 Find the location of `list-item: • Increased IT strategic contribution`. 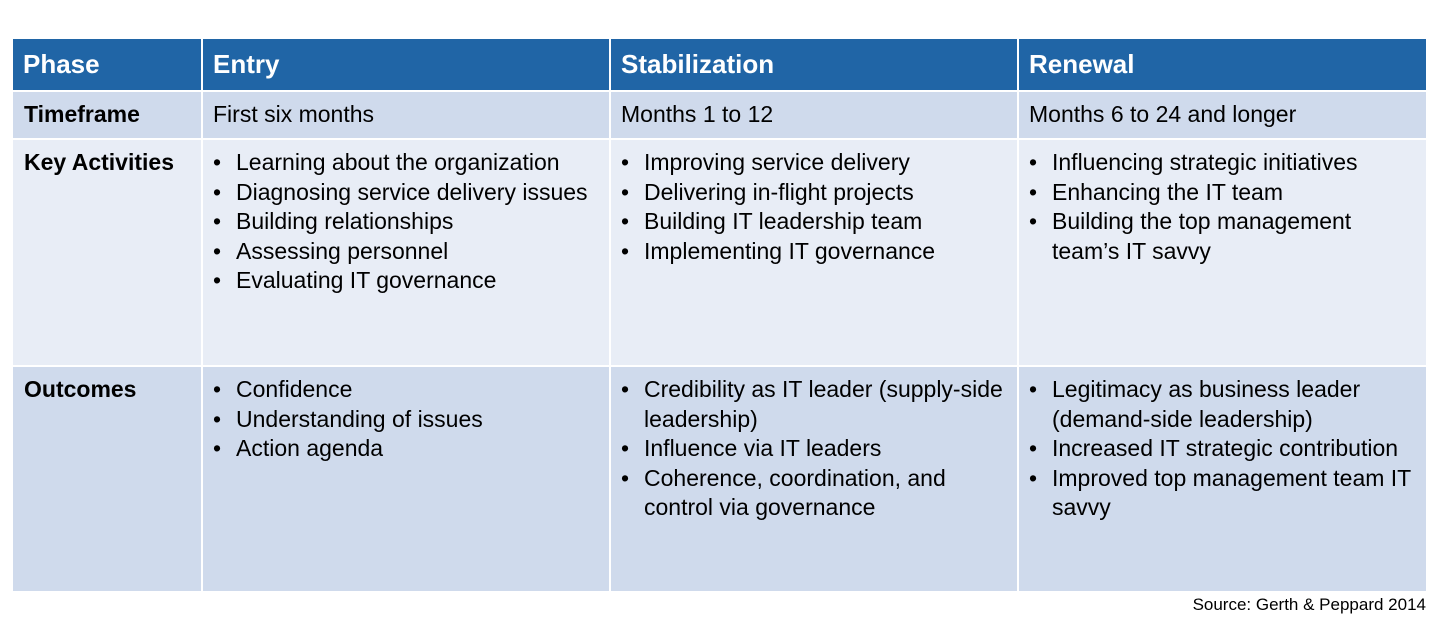

list-item: • Increased IT strategic contribution is located at coordinates (1223, 449).